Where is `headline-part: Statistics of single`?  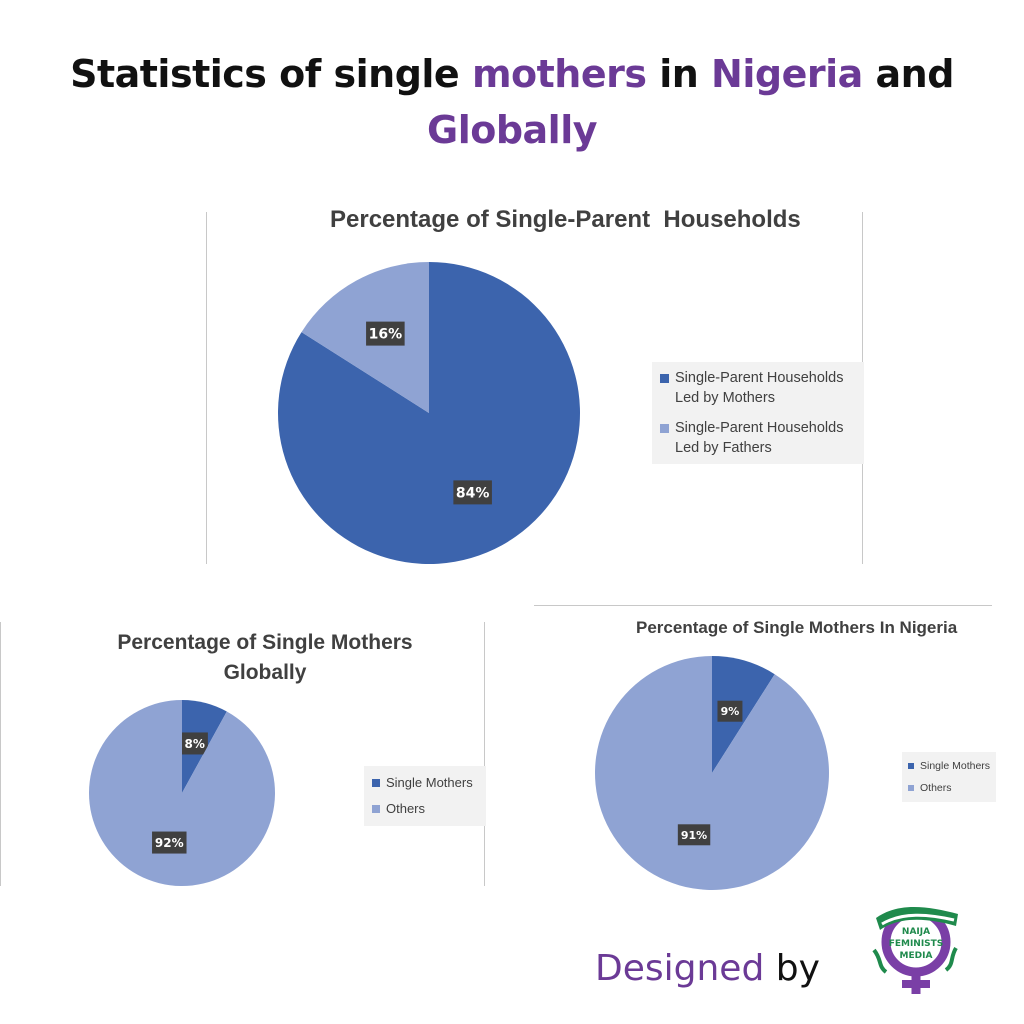
headline-part: Statistics of single is located at coordinates (271, 74).